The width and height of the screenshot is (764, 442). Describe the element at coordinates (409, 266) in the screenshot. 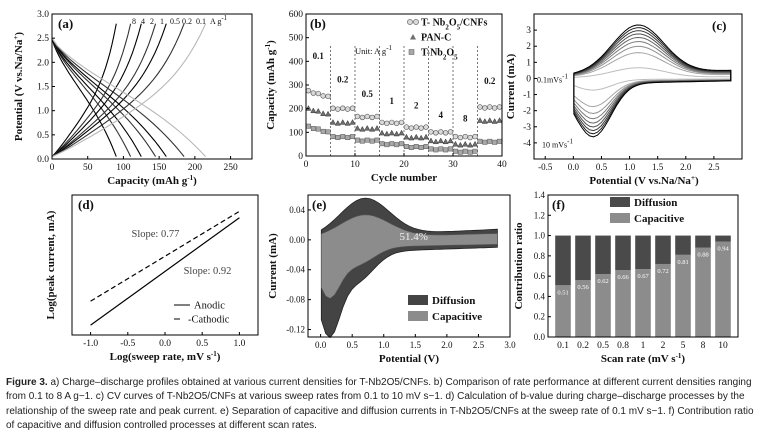

I see `panel-e-frame` at that location.